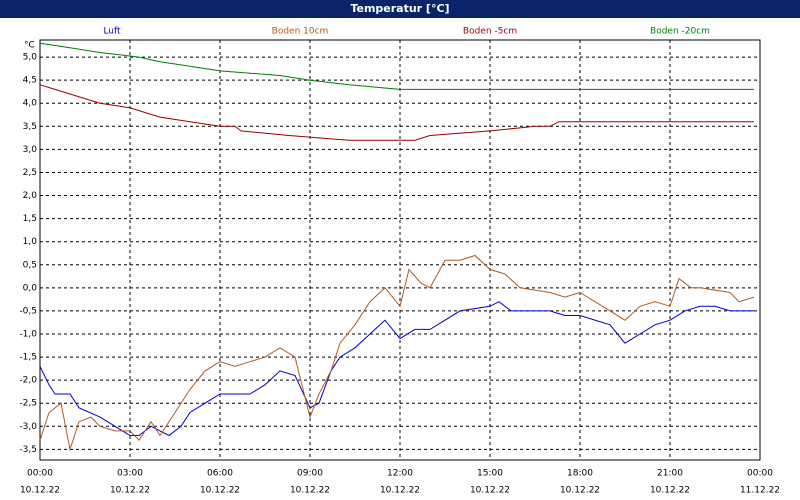  What do you see at coordinates (30, 265) in the screenshot?
I see `y-tick-label: 0,5` at bounding box center [30, 265].